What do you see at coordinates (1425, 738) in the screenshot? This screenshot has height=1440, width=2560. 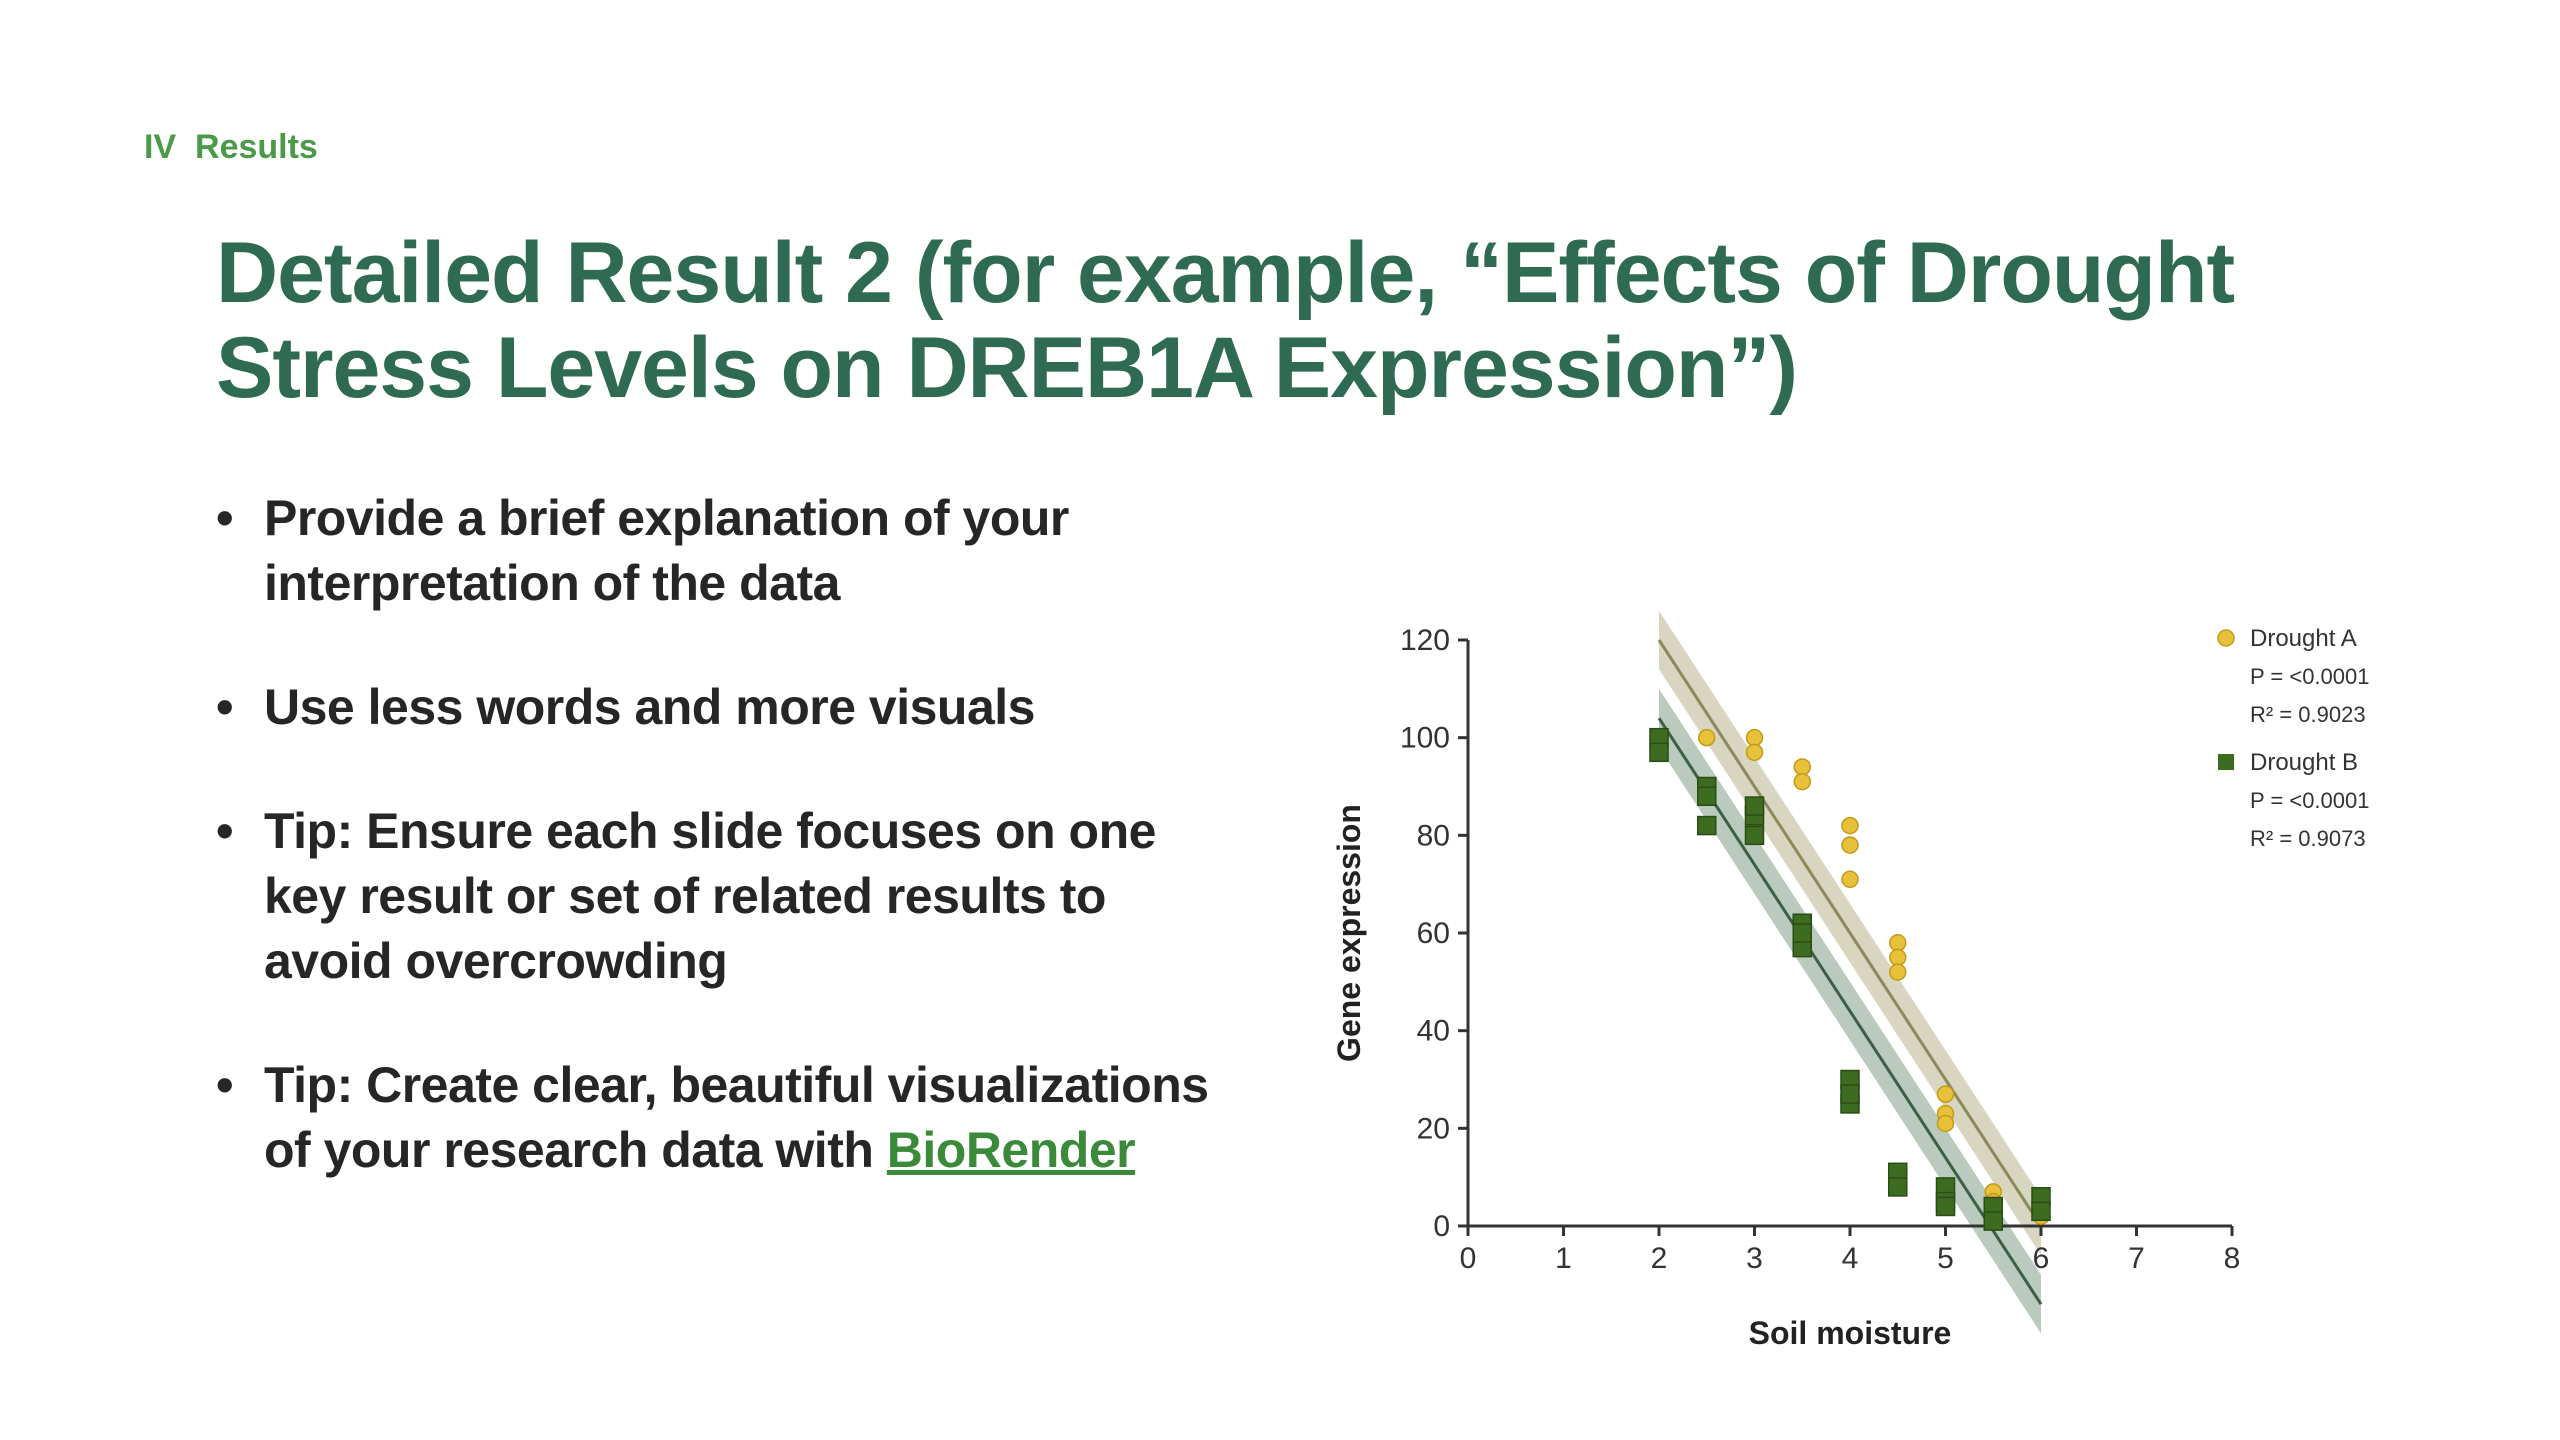 I see `y-tick-label: 100` at bounding box center [1425, 738].